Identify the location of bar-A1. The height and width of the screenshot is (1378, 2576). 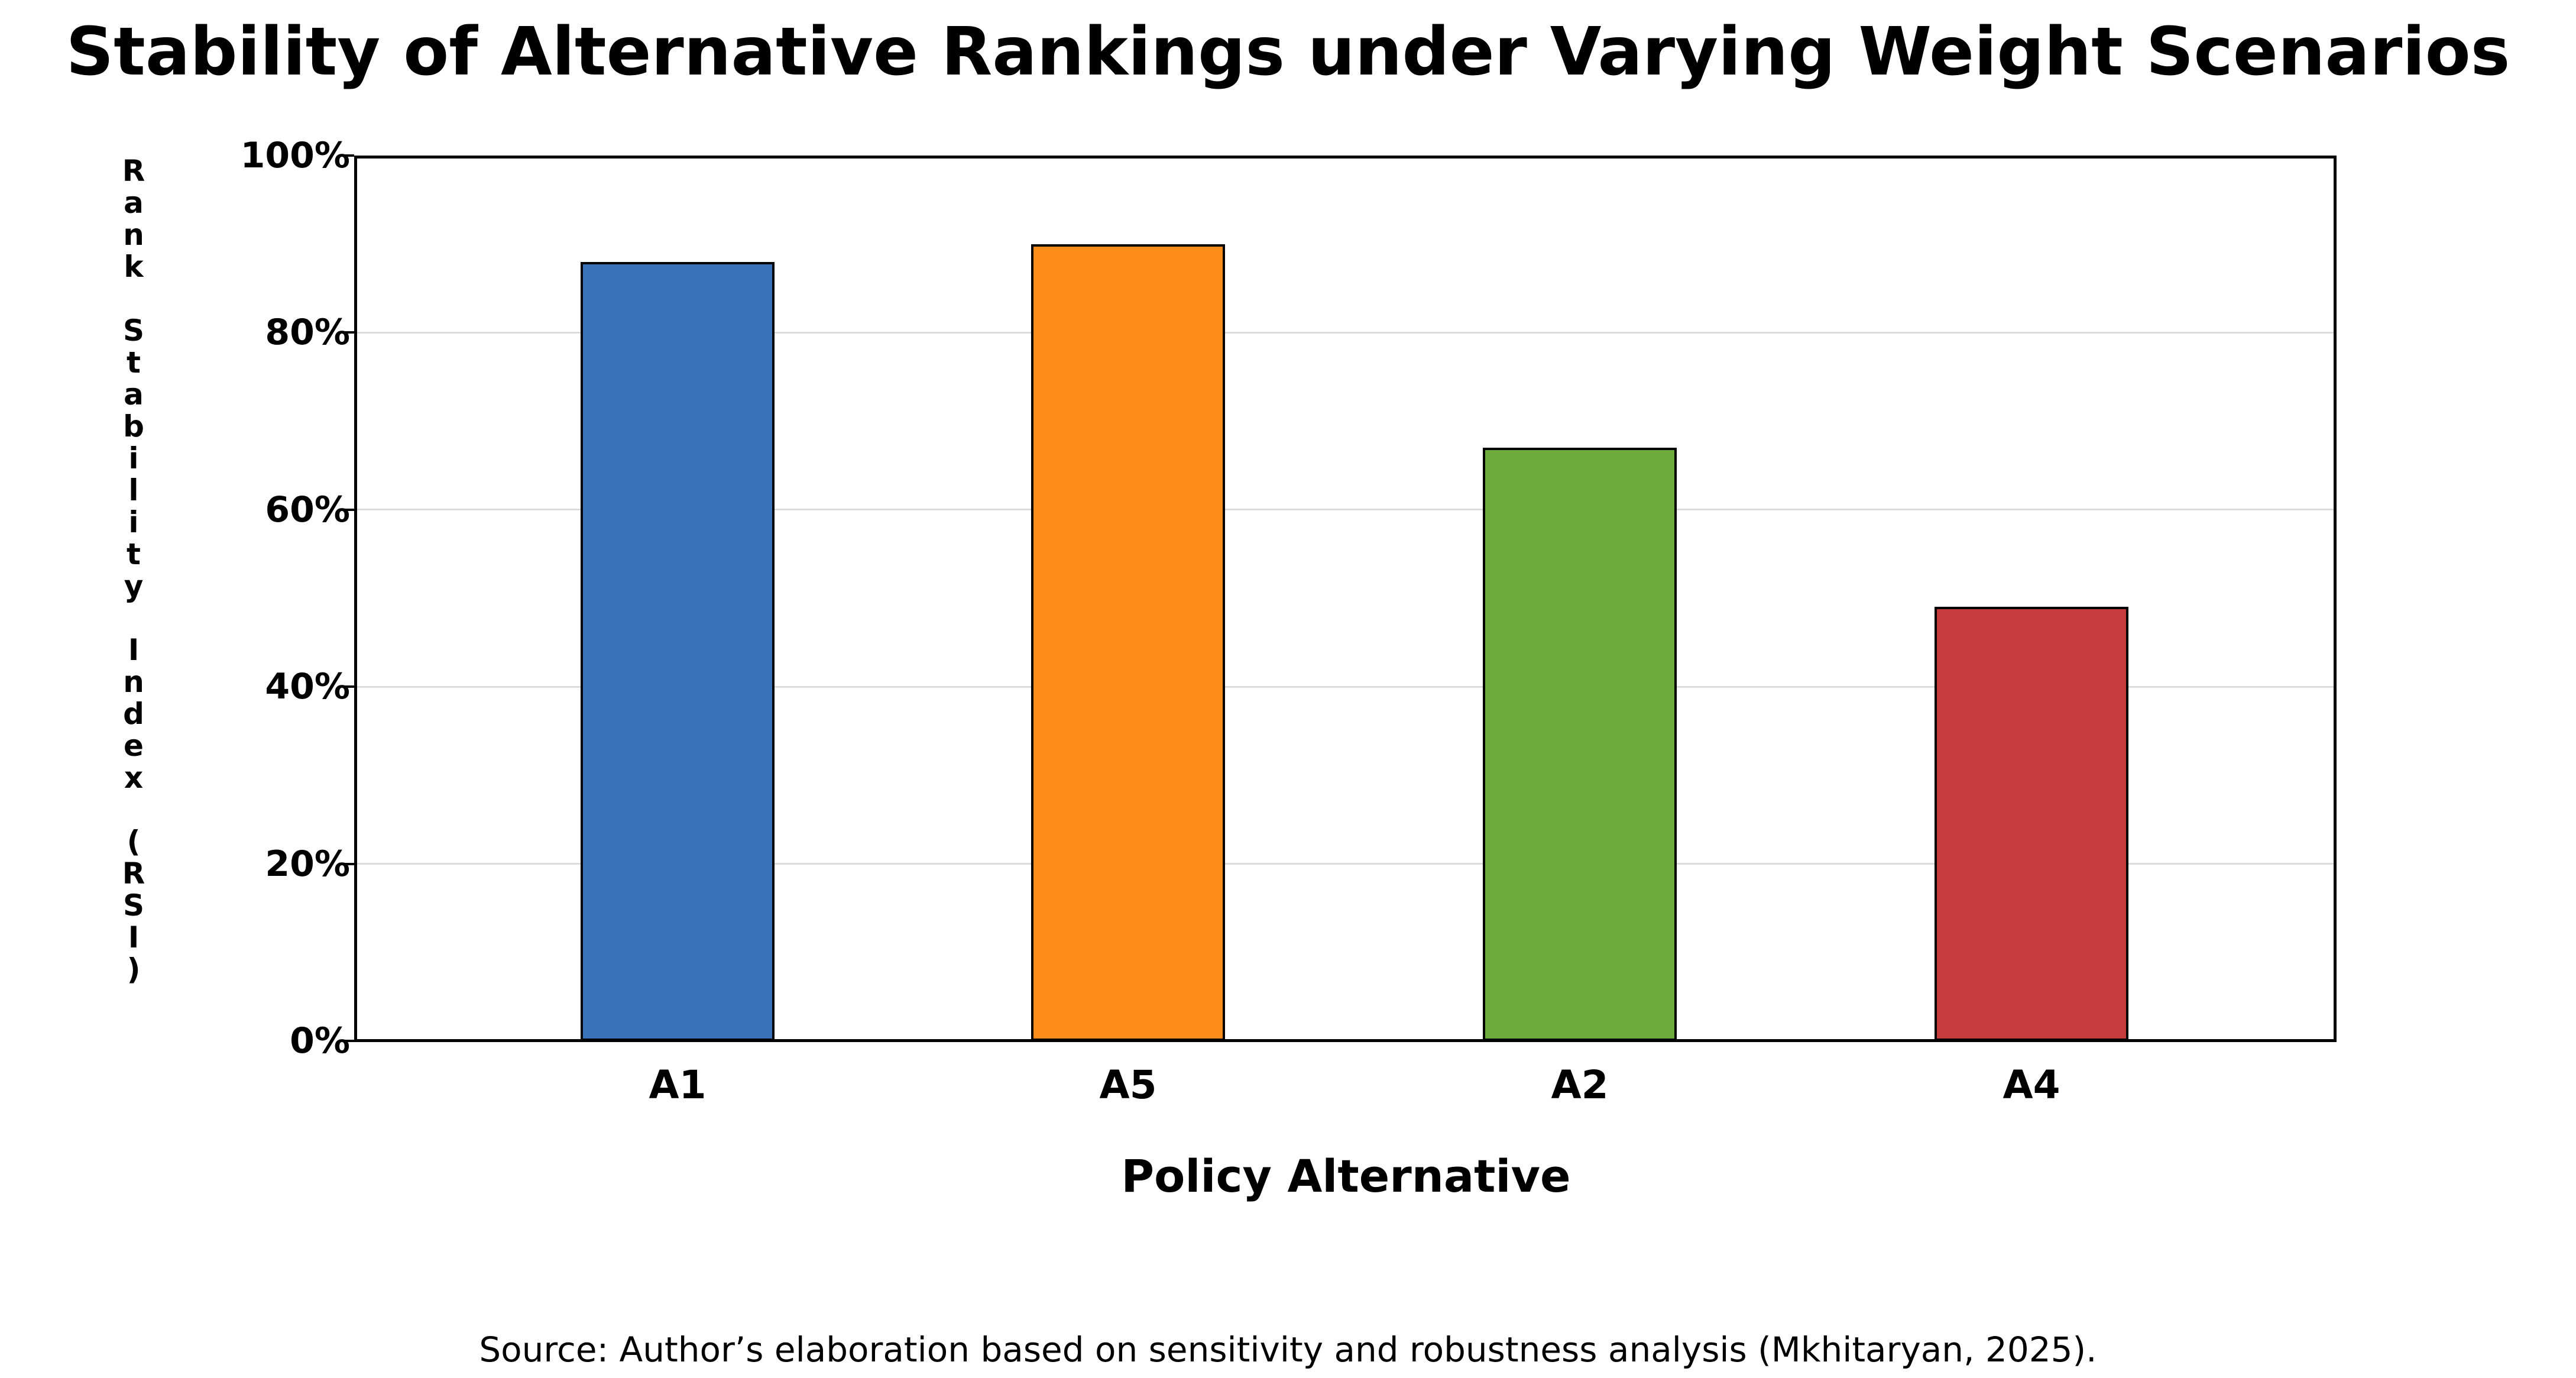
(678, 651).